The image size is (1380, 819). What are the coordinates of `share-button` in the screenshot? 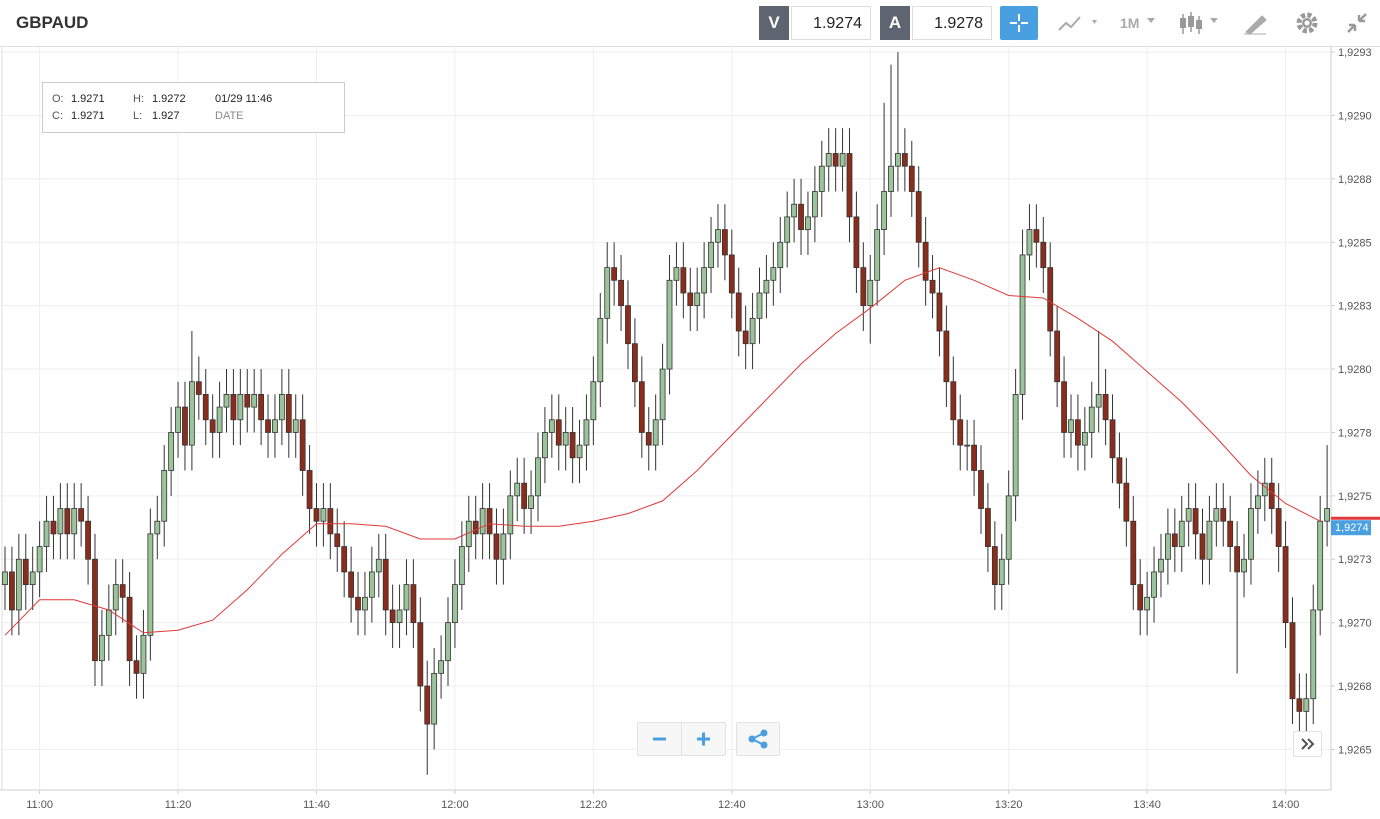 It's located at (758, 739).